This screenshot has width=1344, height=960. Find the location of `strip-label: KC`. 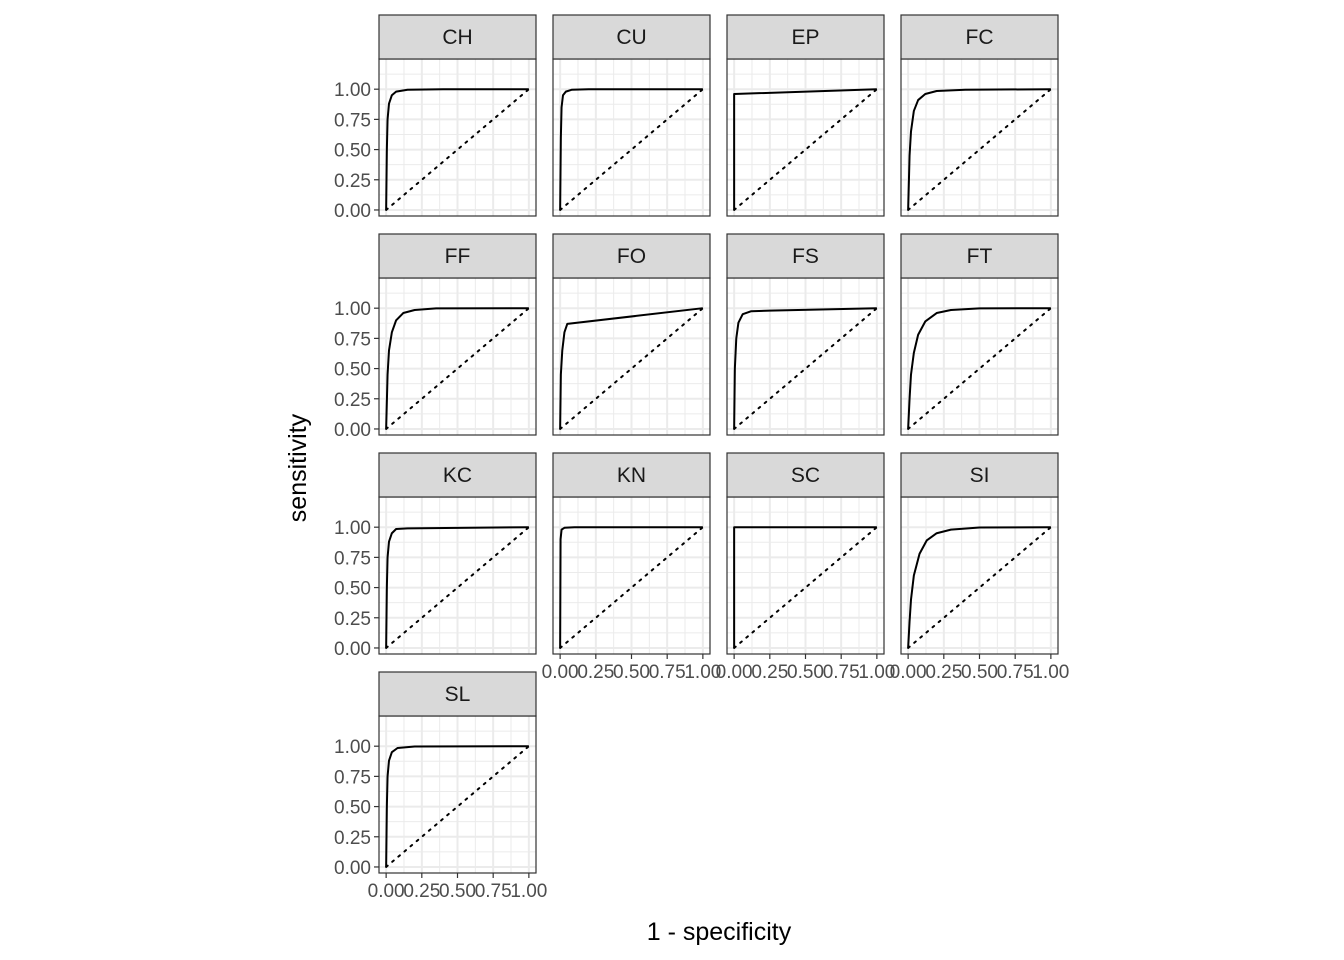

strip-label: KC is located at coordinates (457, 475).